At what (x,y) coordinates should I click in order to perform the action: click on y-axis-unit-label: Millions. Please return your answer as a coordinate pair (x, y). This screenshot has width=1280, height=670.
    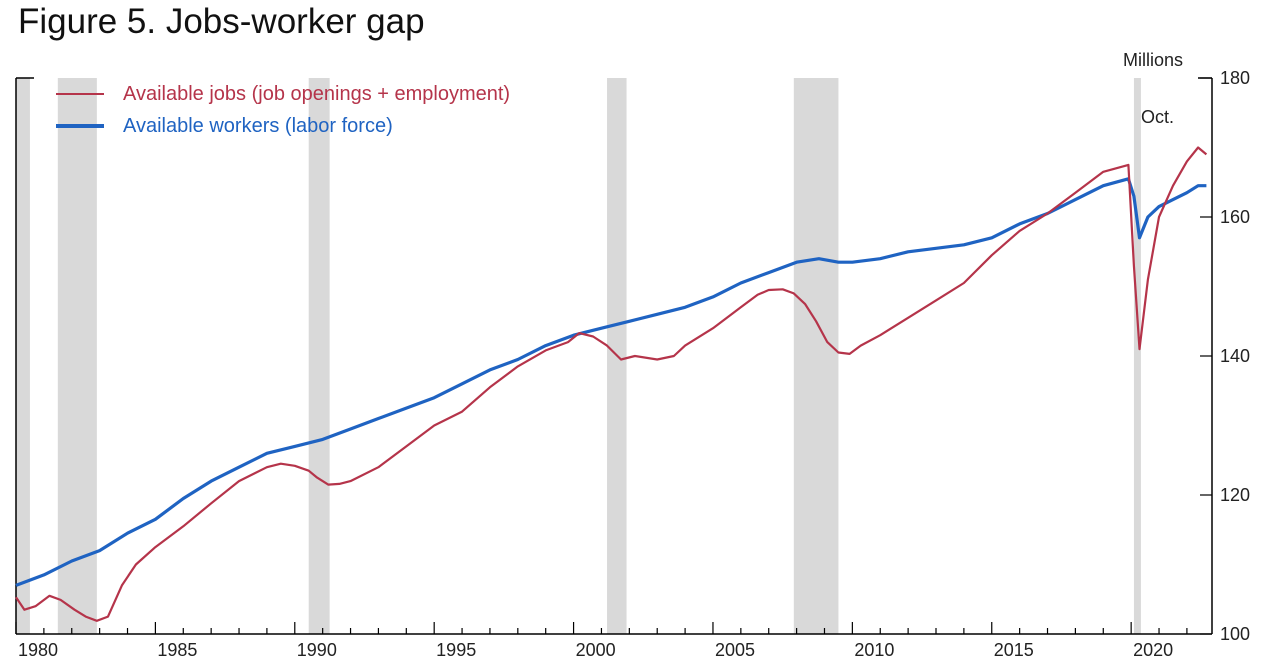
    Looking at the image, I should click on (1153, 60).